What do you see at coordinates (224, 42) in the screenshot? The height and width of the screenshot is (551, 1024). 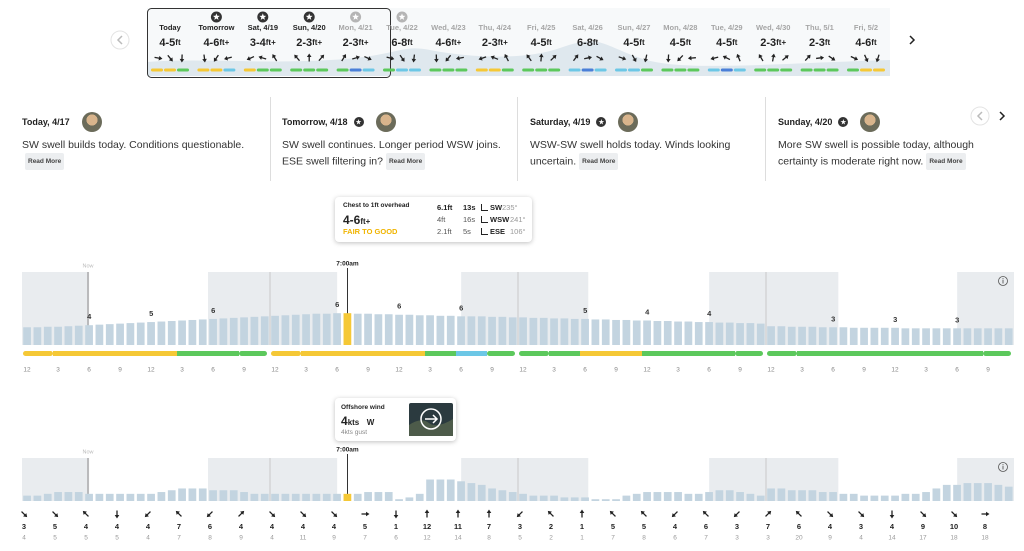 I see `day-height-unit: ft+` at bounding box center [224, 42].